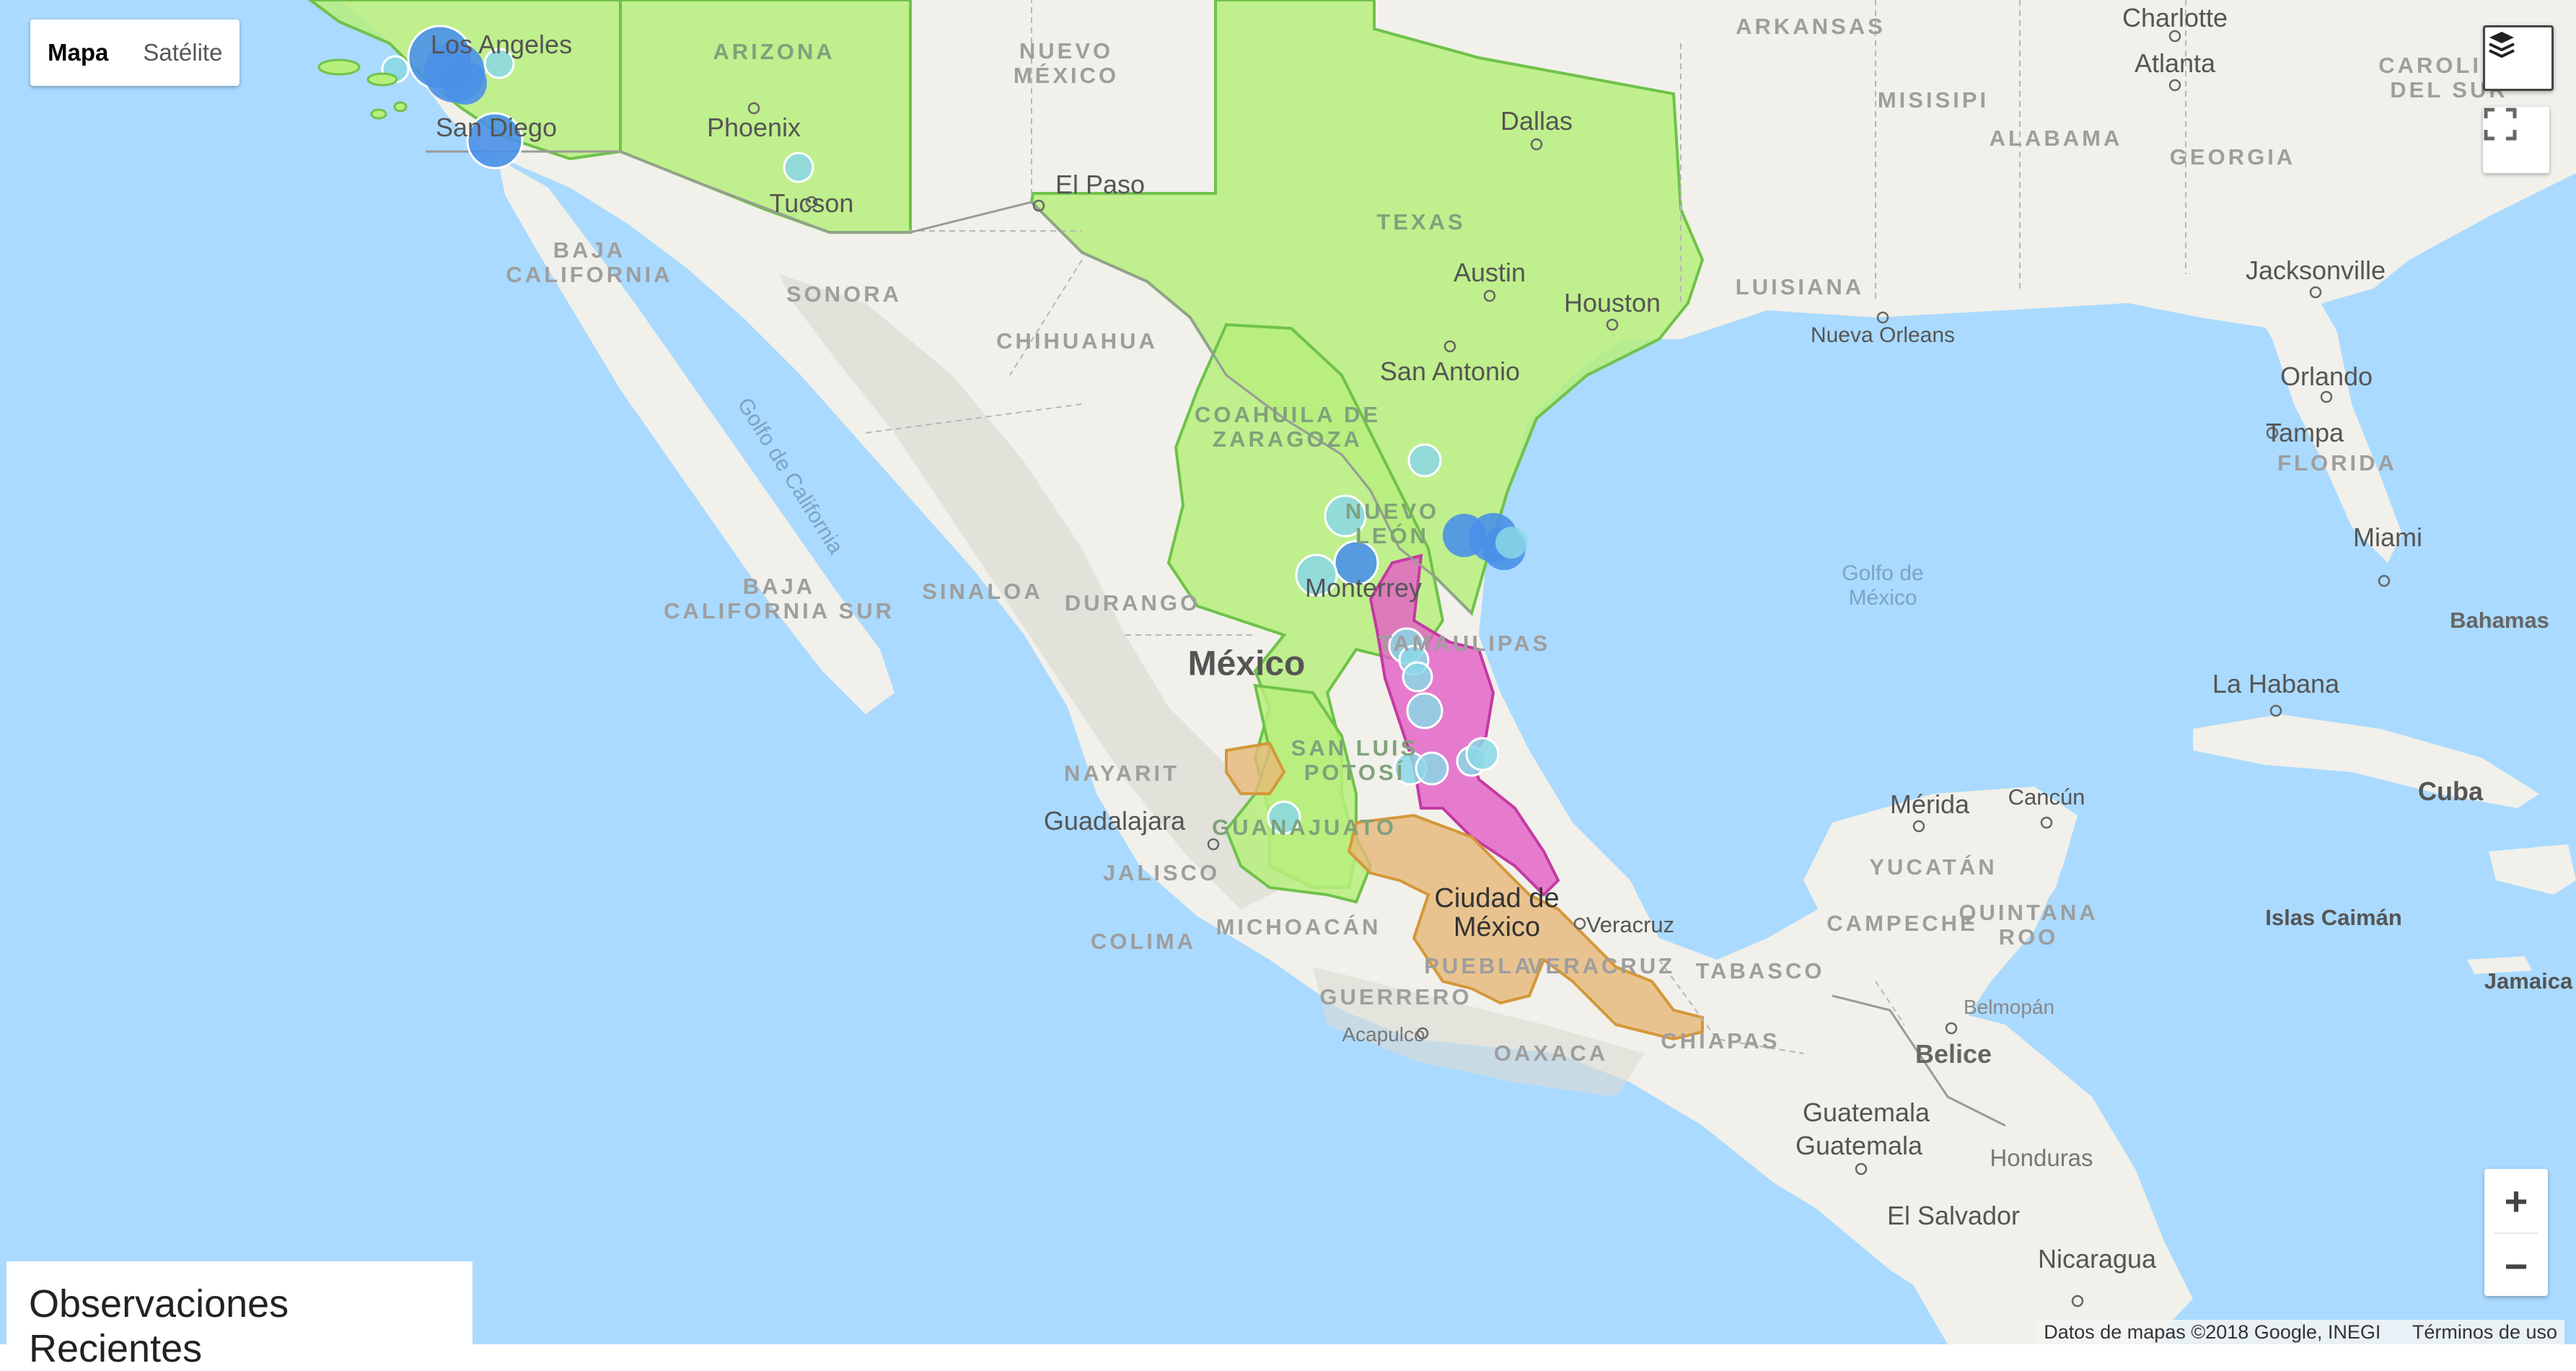 This screenshot has height=1371, width=2576. What do you see at coordinates (1866, 1113) in the screenshot?
I see `label-guatemala-region: Guatemala` at bounding box center [1866, 1113].